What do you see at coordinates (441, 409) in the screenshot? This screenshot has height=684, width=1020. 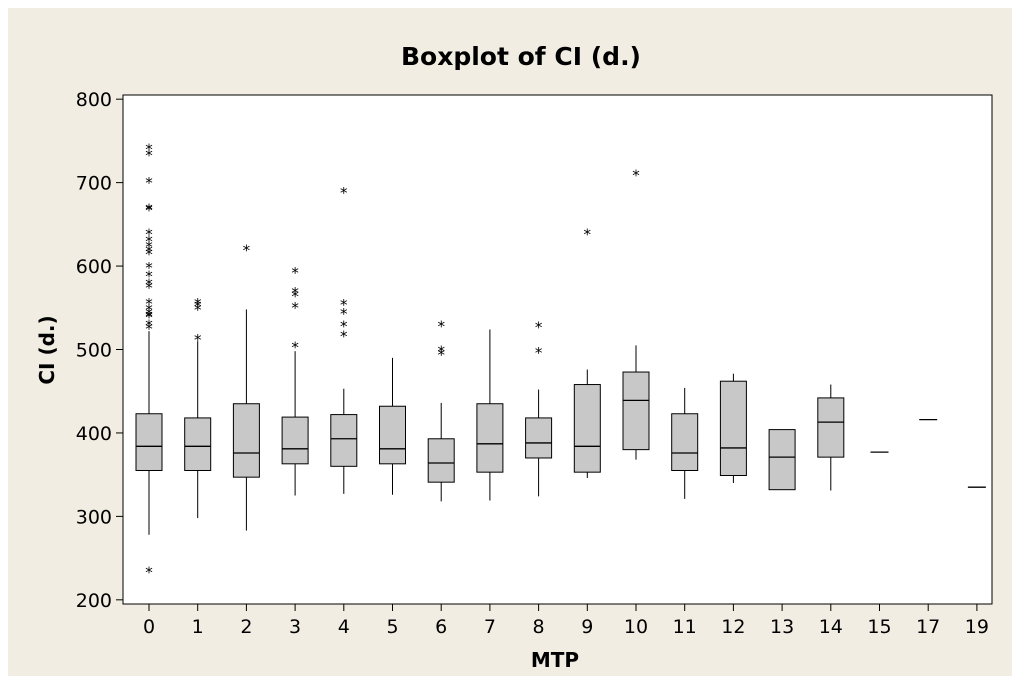 I see `box-group: ***` at bounding box center [441, 409].